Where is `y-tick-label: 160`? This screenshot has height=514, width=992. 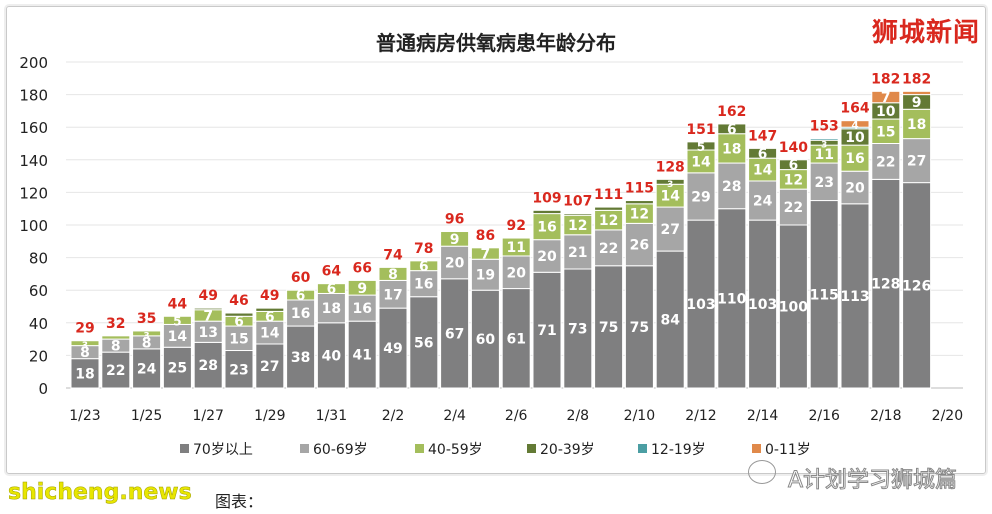 y-tick-label: 160 is located at coordinates (33, 128).